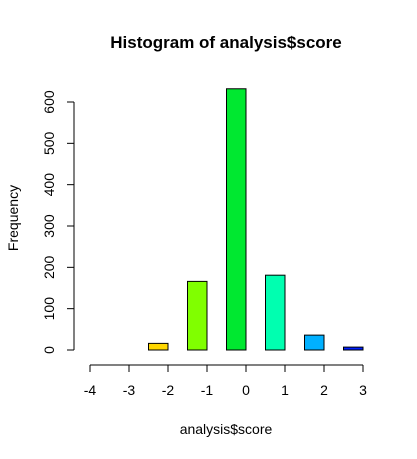 The height and width of the screenshot is (459, 417). Describe the element at coordinates (49, 309) in the screenshot. I see `y-tick-label: 100` at that location.